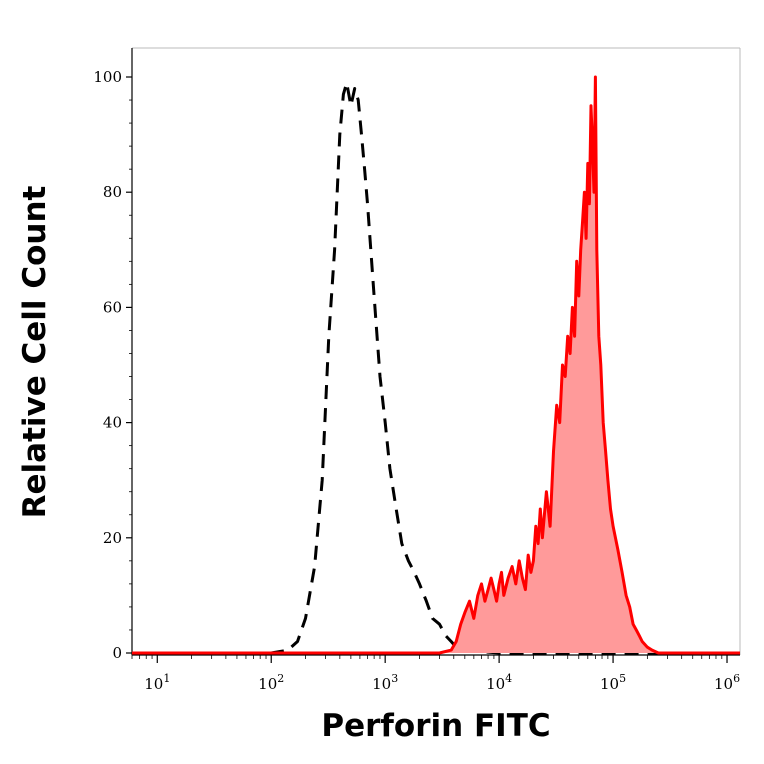  I want to click on x-tick-label: 10², so click(271, 682).